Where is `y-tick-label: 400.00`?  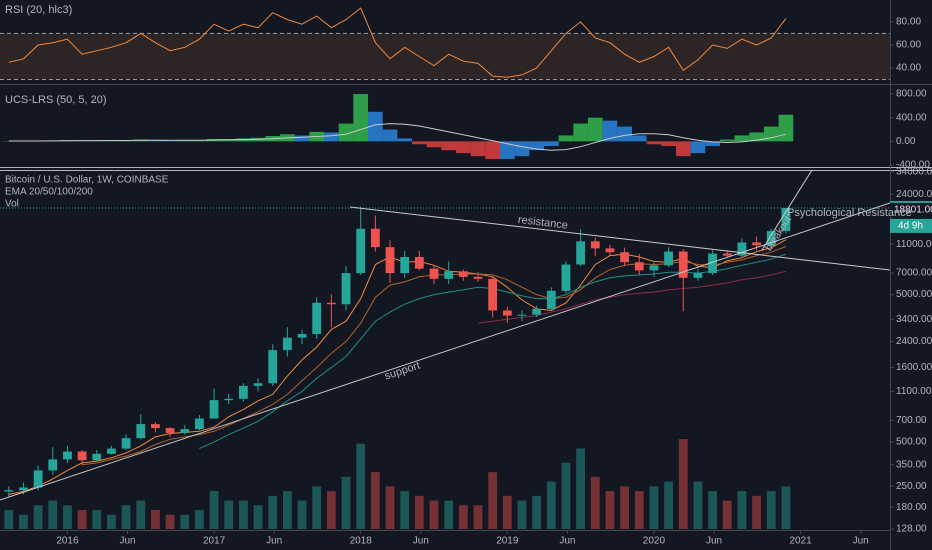 y-tick-label: 400.00 is located at coordinates (911, 117).